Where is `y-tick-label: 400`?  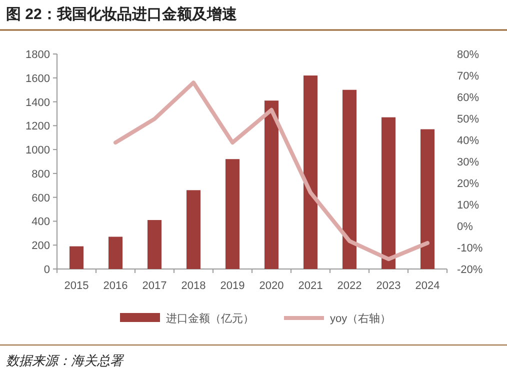 y-tick-label: 400 is located at coordinates (41, 222).